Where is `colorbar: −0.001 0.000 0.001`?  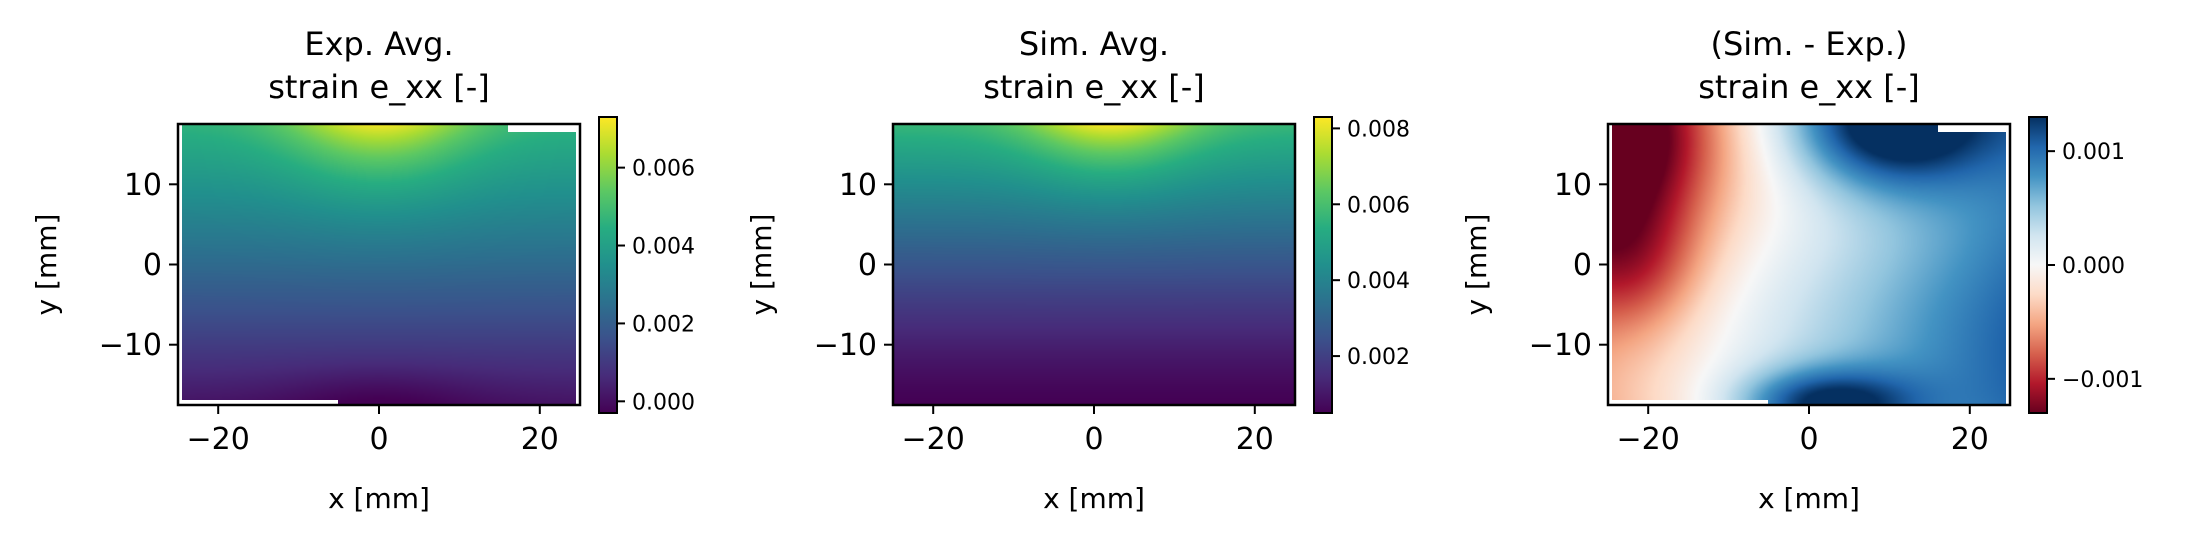 colorbar: −0.001 0.000 0.001 is located at coordinates (2085, 265).